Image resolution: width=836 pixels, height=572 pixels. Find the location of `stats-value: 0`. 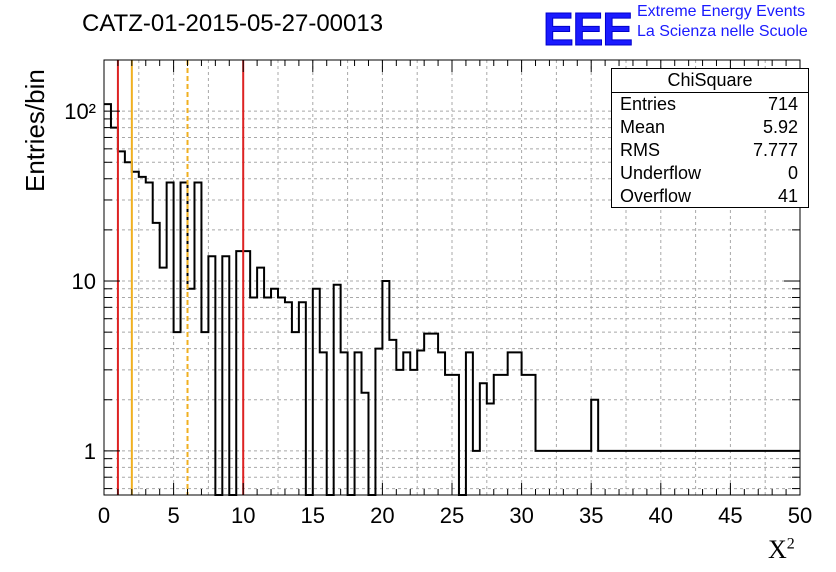

stats-value: 0 is located at coordinates (792, 173).